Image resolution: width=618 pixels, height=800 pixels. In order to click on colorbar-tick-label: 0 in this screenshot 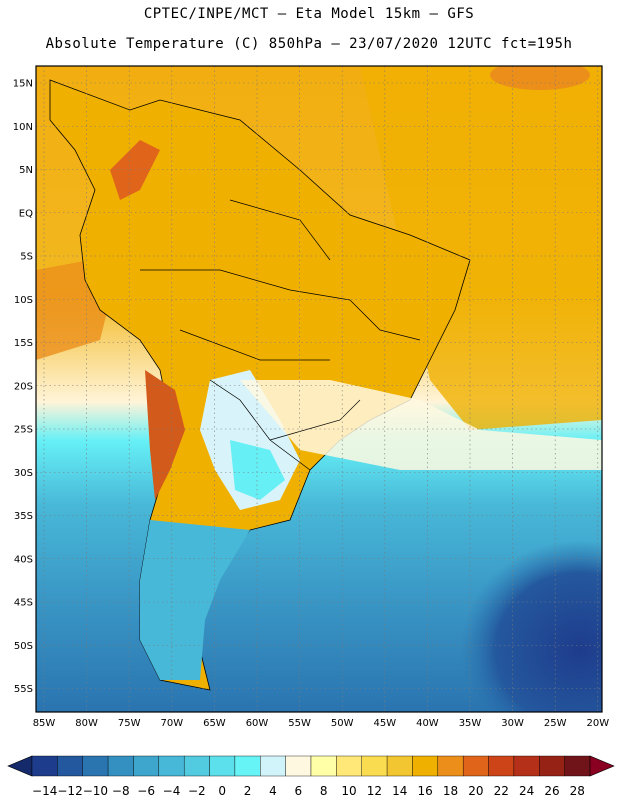, I will do `click(222, 791)`.